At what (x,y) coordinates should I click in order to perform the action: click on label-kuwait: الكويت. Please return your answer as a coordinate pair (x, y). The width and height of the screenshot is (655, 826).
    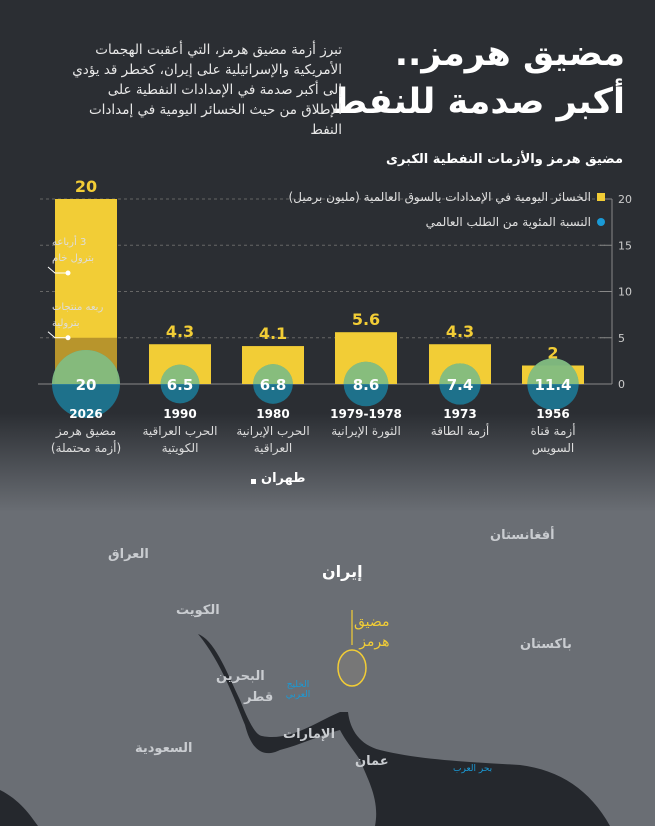
    Looking at the image, I should click on (198, 610).